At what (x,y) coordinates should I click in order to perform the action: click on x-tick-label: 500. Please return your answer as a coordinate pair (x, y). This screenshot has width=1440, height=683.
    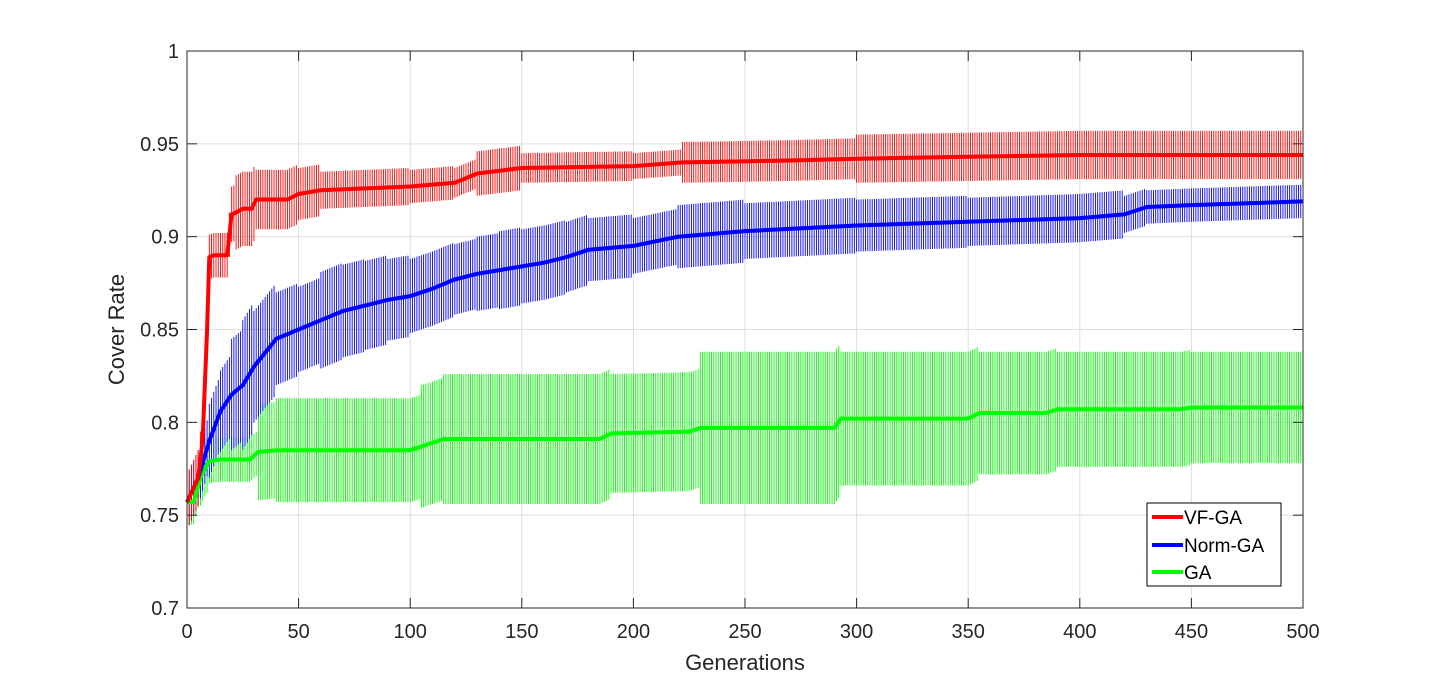
    Looking at the image, I should click on (1302, 632).